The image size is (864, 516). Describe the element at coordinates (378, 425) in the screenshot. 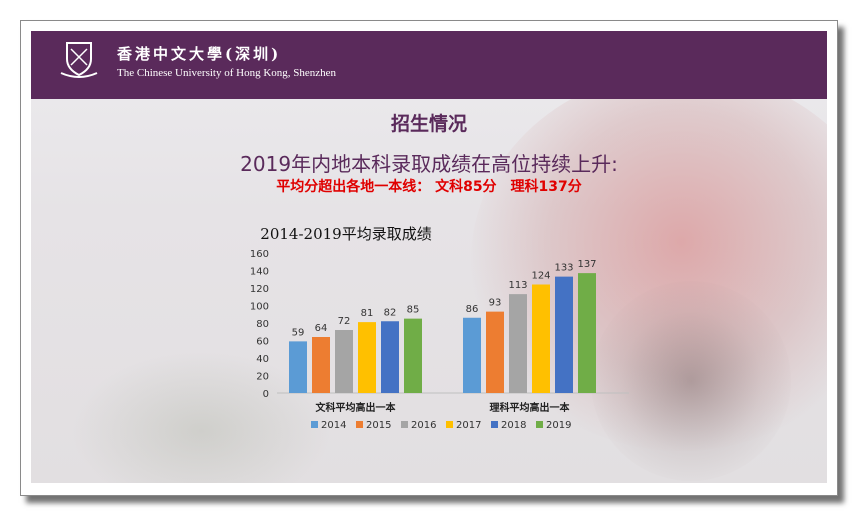

I see `legend-label: 2015` at that location.